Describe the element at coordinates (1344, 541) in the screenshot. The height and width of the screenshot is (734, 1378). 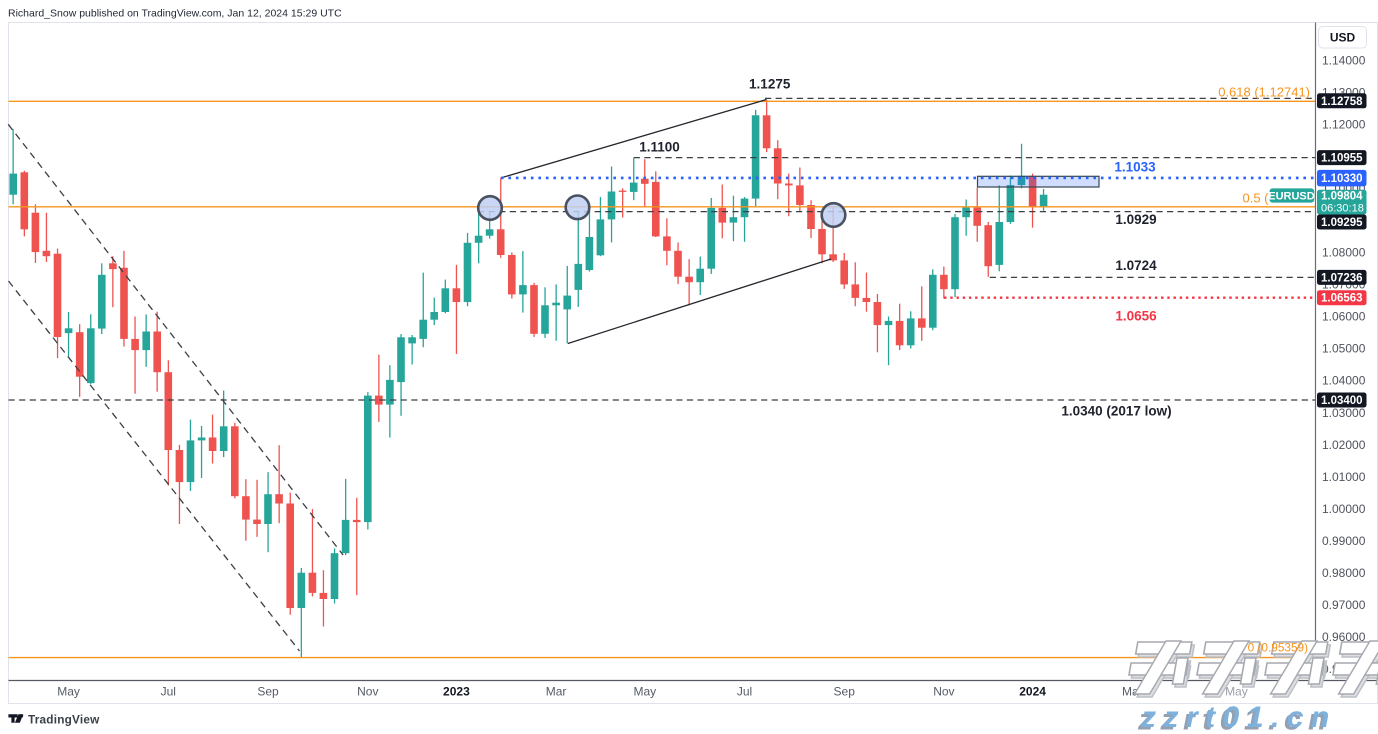
I see `svg-text: 0.99000` at that location.